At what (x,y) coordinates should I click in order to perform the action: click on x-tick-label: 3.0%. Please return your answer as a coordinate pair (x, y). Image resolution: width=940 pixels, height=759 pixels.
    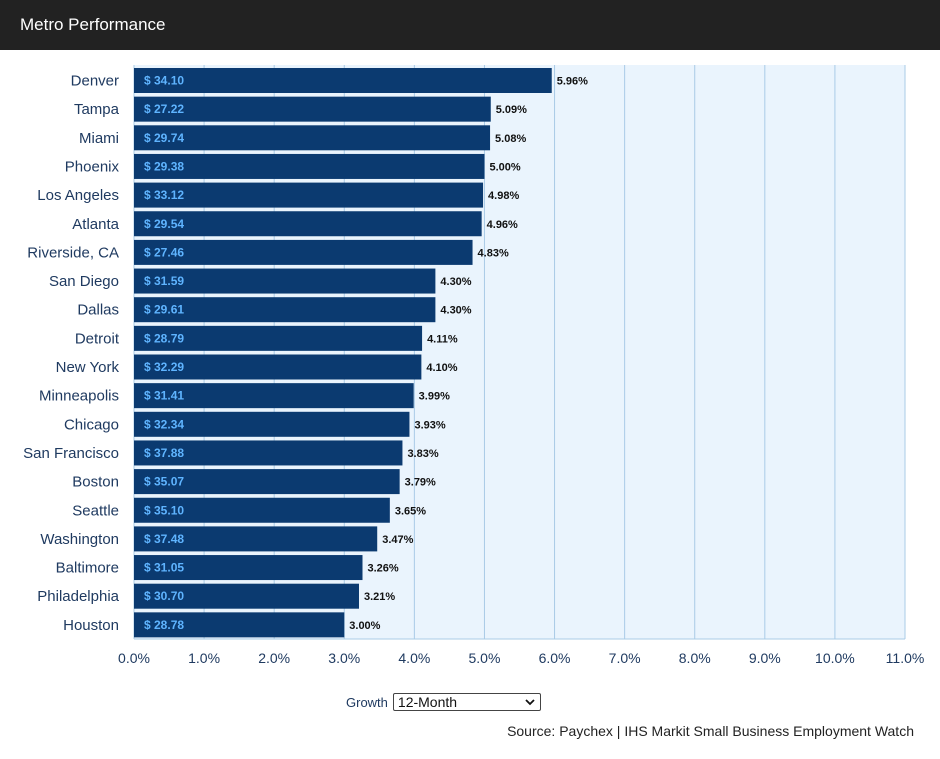
    Looking at the image, I should click on (344, 658).